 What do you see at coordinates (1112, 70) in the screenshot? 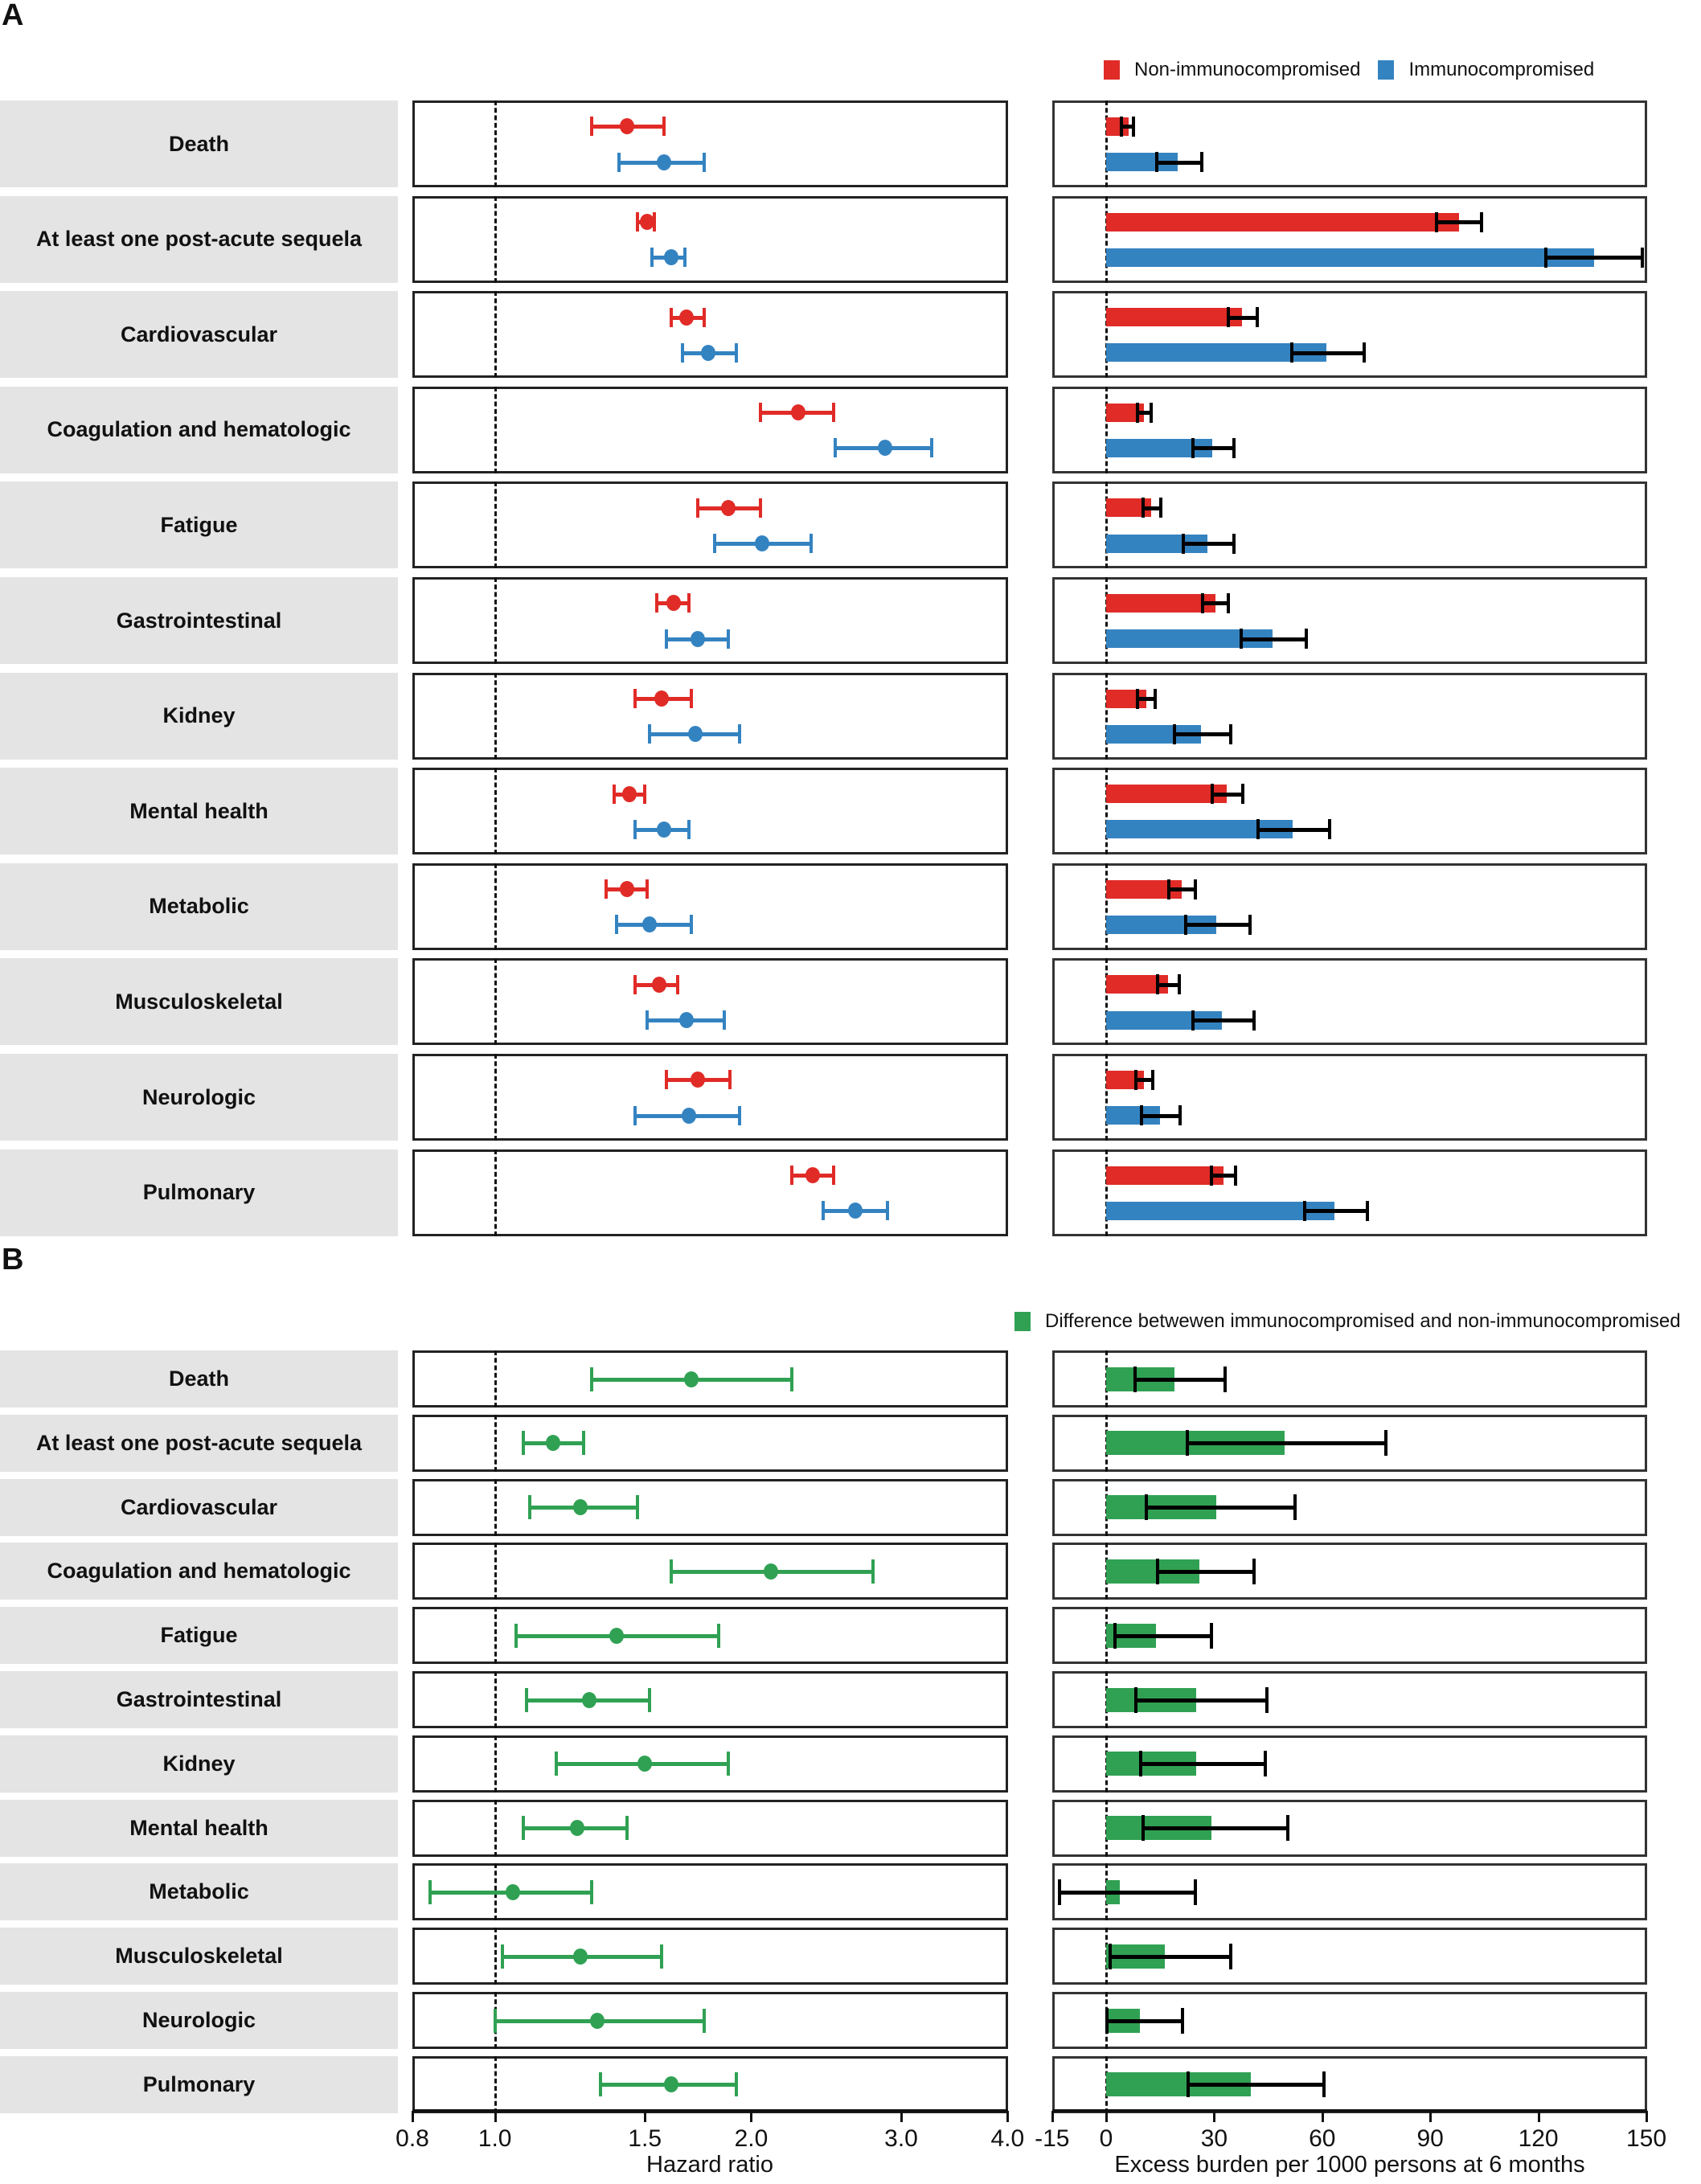
I see `legend-swatch-red-icon` at bounding box center [1112, 70].